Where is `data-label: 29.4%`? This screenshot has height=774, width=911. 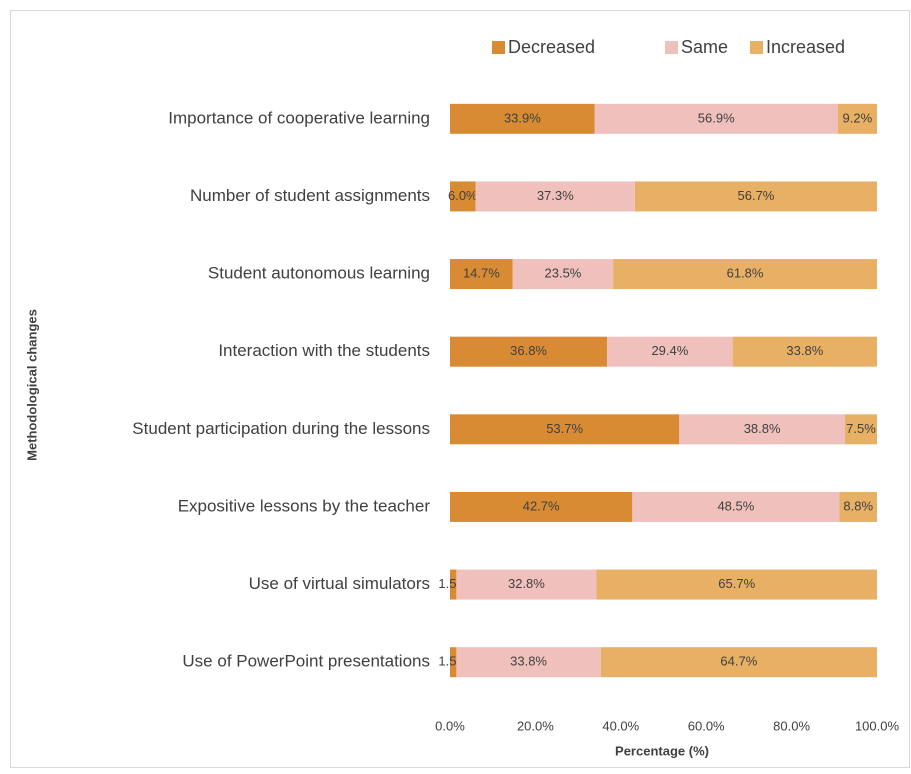
data-label: 29.4% is located at coordinates (669, 350).